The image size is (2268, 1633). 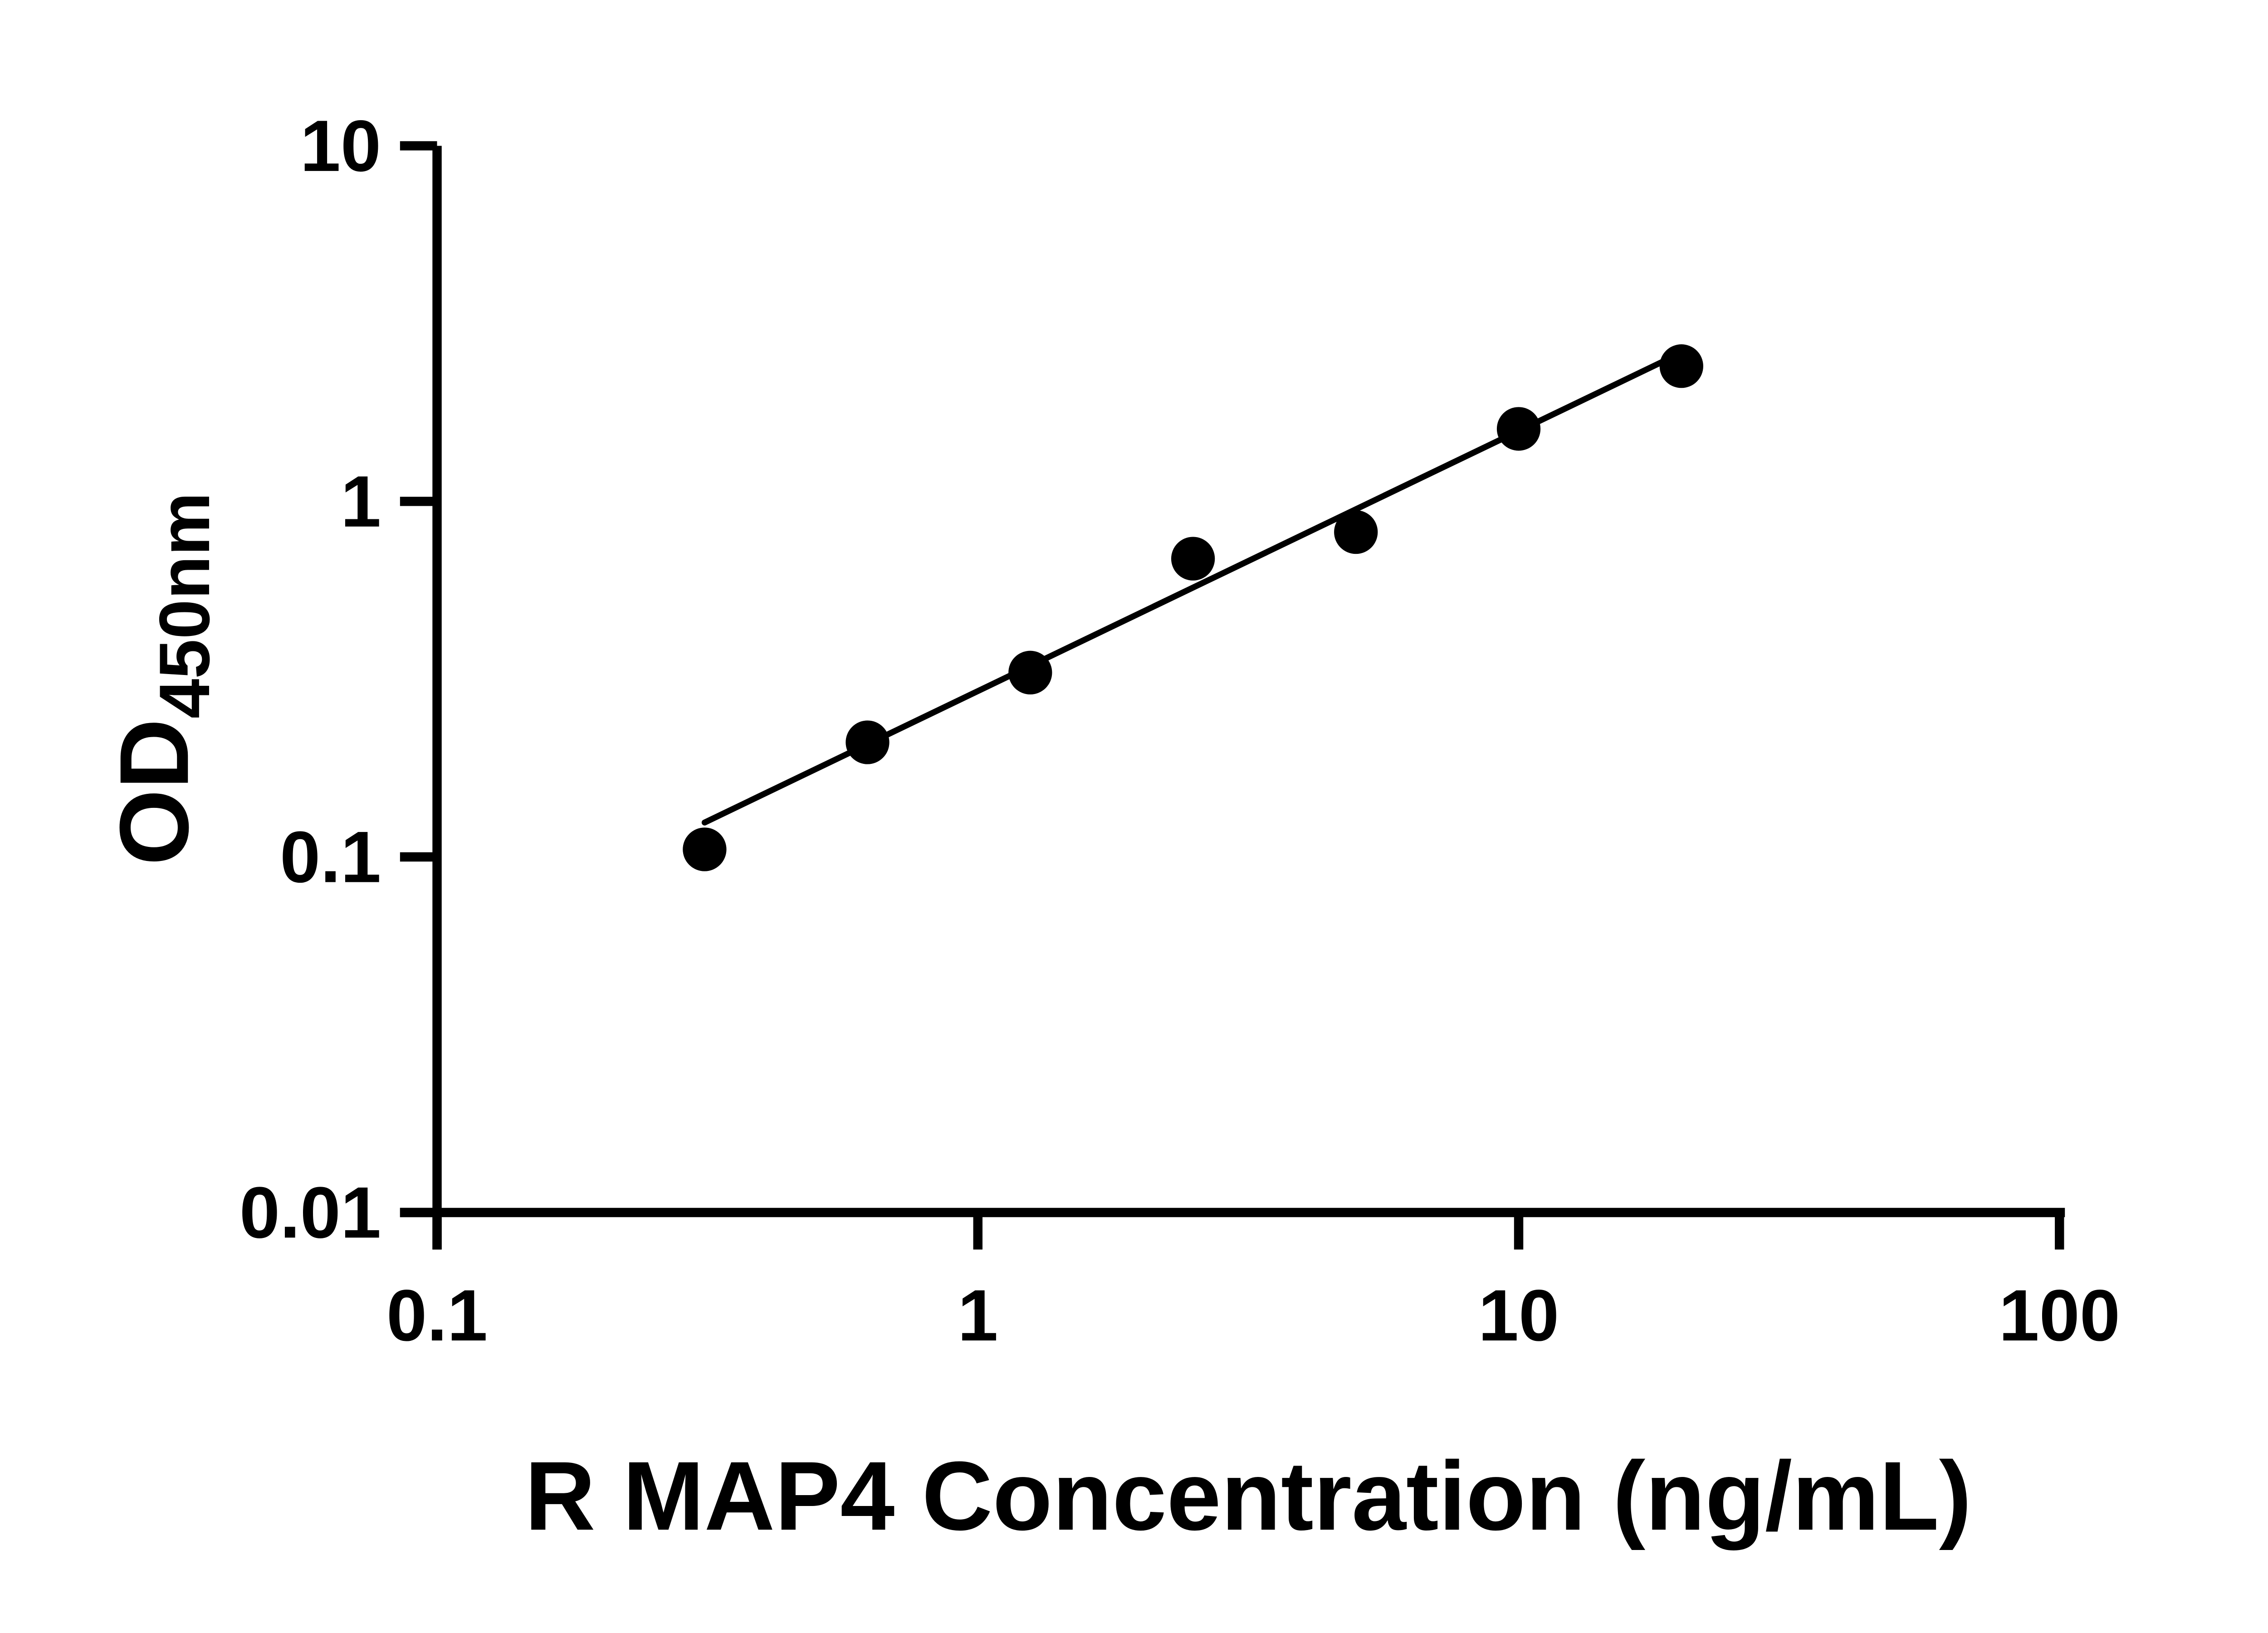 What do you see at coordinates (2059, 1315) in the screenshot?
I see `x-tick-label: 100` at bounding box center [2059, 1315].